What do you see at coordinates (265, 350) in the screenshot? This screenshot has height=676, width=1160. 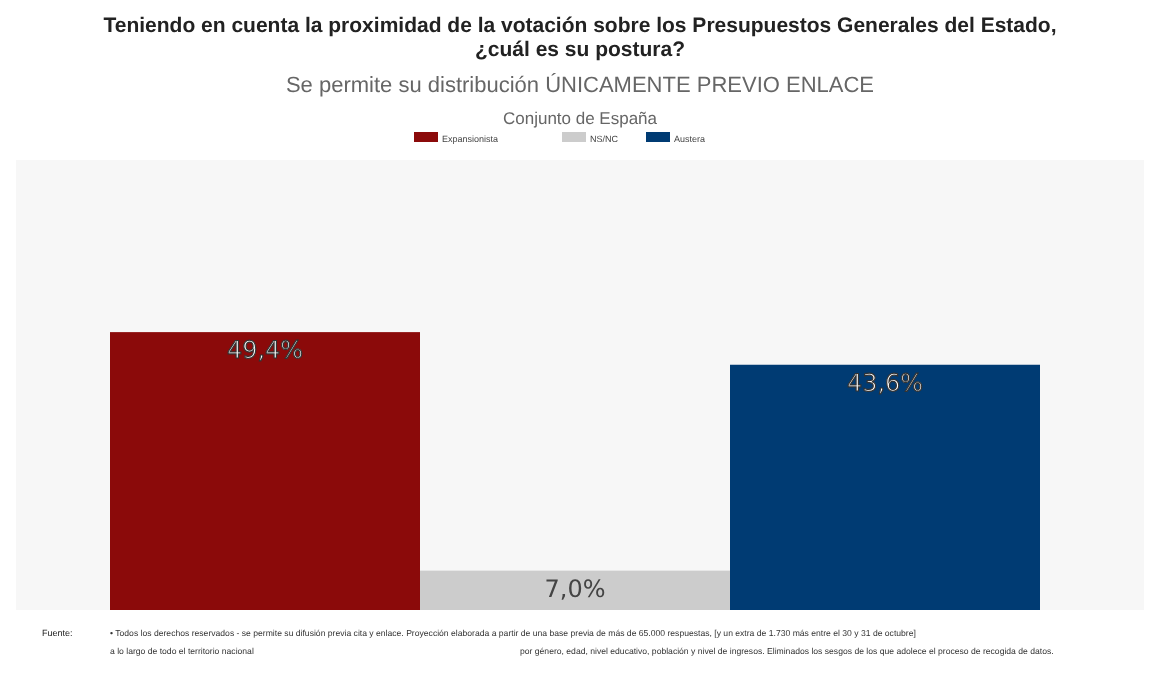 I see `data-label: 49,4%` at bounding box center [265, 350].